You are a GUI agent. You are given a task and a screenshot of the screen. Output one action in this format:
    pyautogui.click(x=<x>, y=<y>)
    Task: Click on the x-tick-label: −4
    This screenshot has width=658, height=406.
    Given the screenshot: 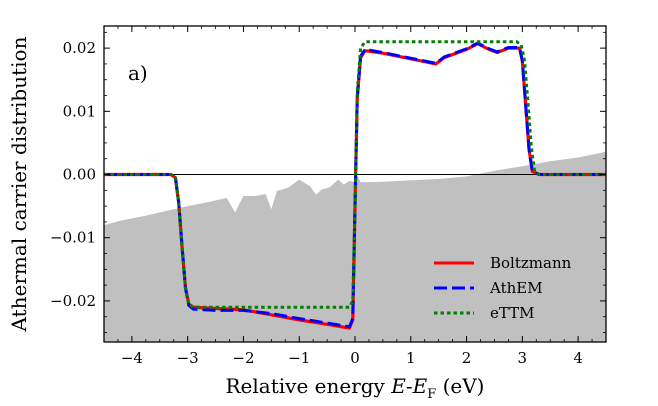 What is the action you would take?
    pyautogui.click(x=132, y=358)
    